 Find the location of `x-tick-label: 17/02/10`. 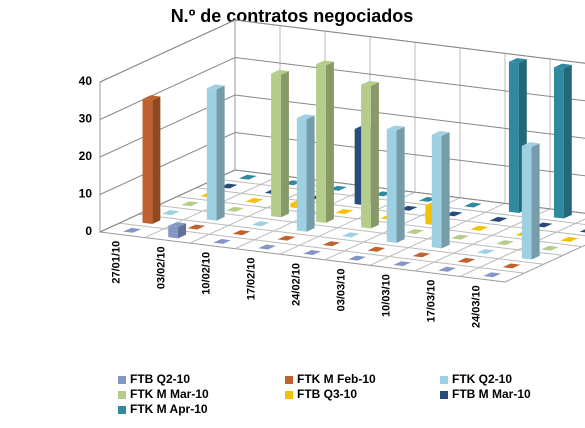

x-tick-label: 17/02/10 is located at coordinates (251, 278).